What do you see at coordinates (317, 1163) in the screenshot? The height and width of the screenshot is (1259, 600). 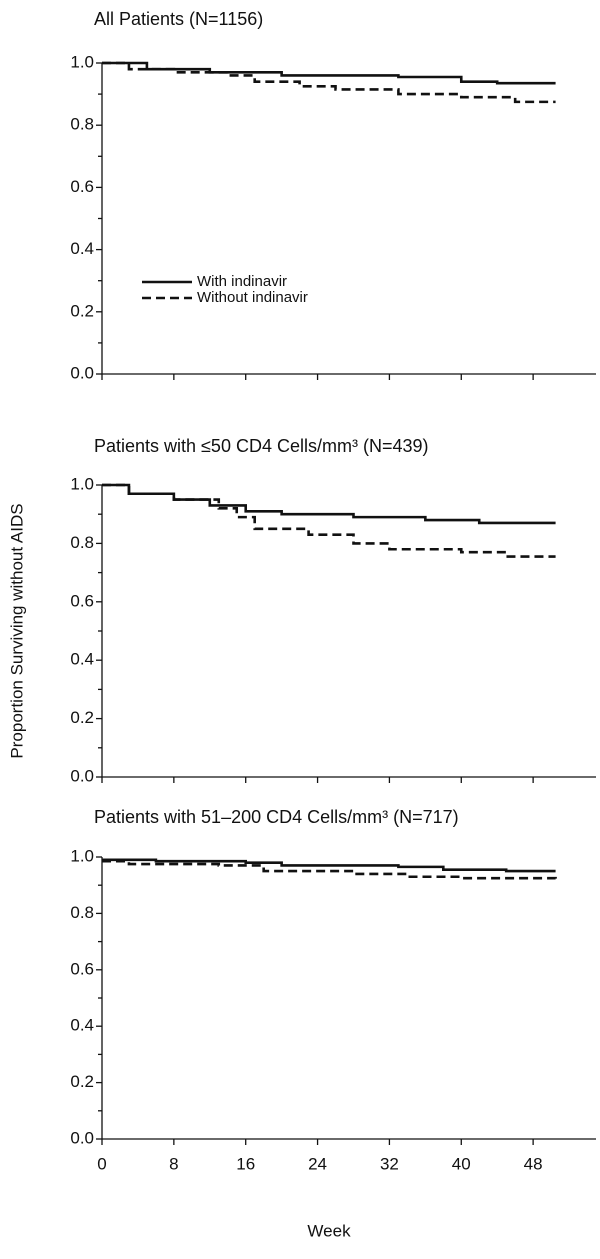 I see `x-tick-label: 24` at bounding box center [317, 1163].